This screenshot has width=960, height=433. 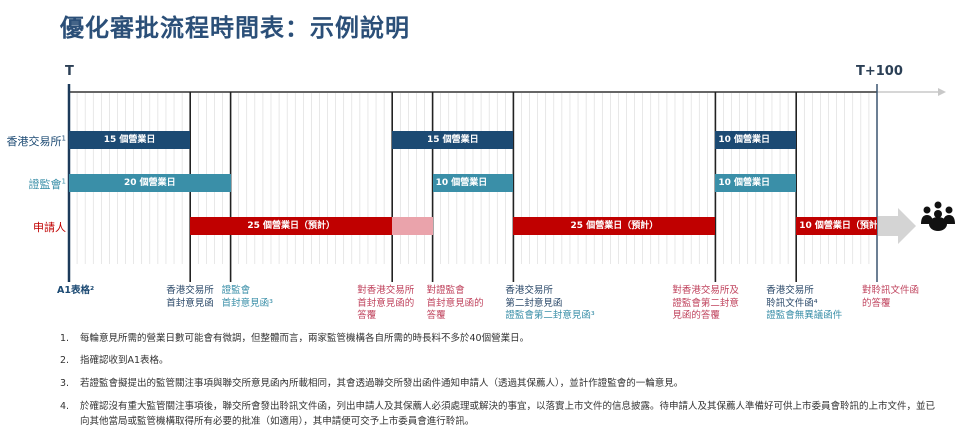 I want to click on proceed-arrow-icon, so click(x=897, y=226).